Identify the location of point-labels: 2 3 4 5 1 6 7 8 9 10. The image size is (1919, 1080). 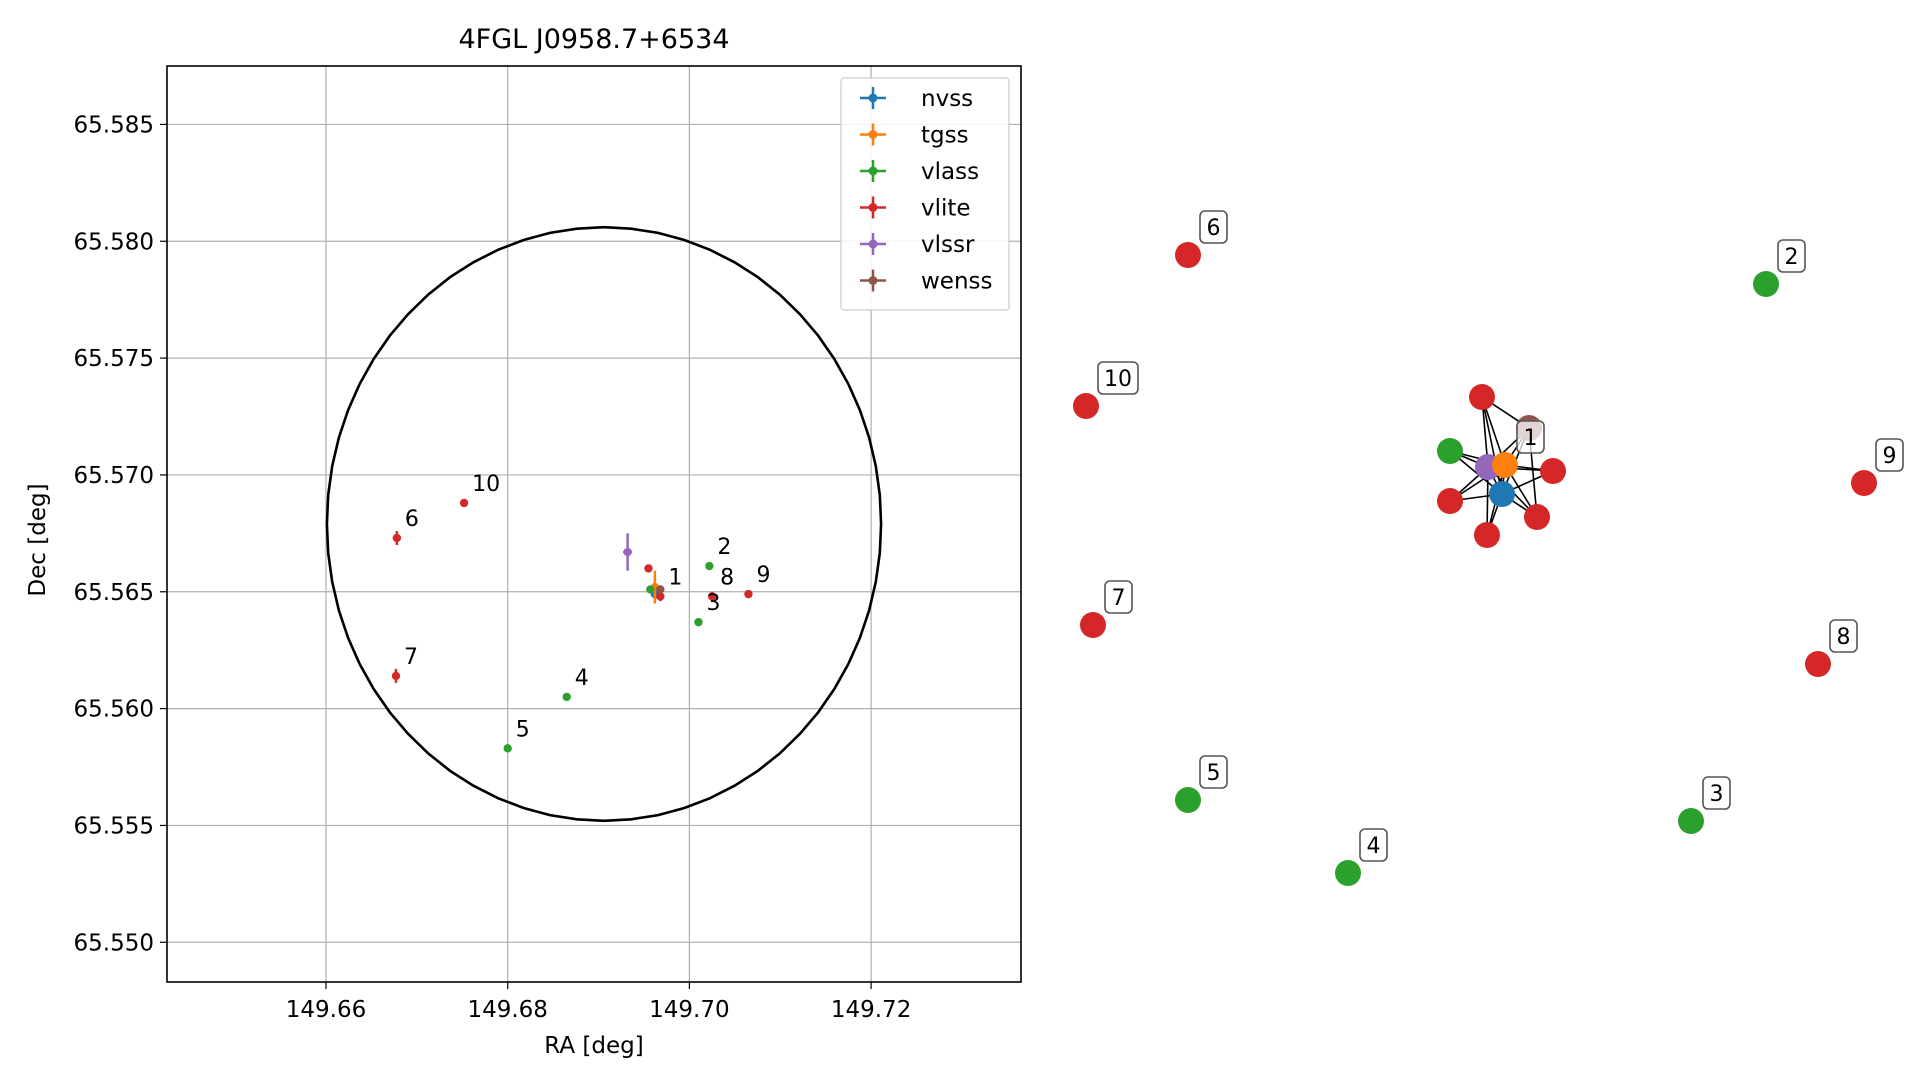
(587, 607).